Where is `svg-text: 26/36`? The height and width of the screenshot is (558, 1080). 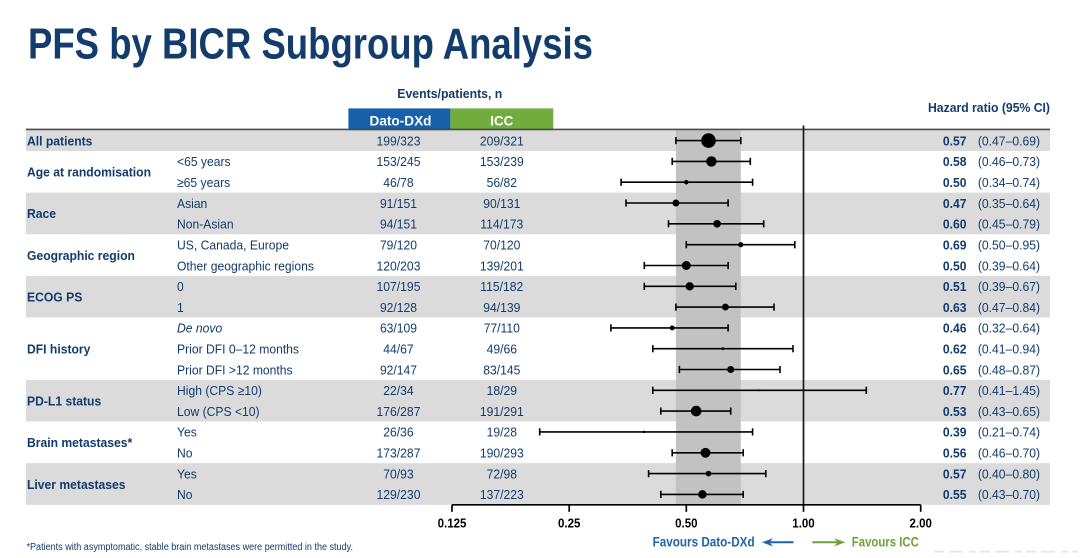 svg-text: 26/36 is located at coordinates (398, 432).